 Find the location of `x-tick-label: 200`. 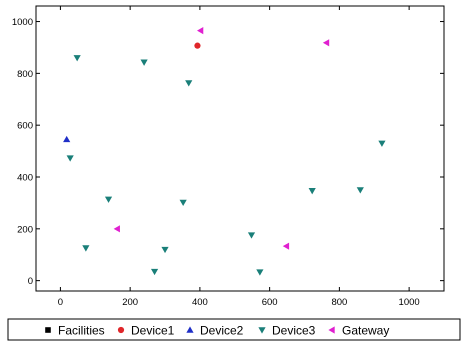

x-tick-label: 200 is located at coordinates (130, 302).